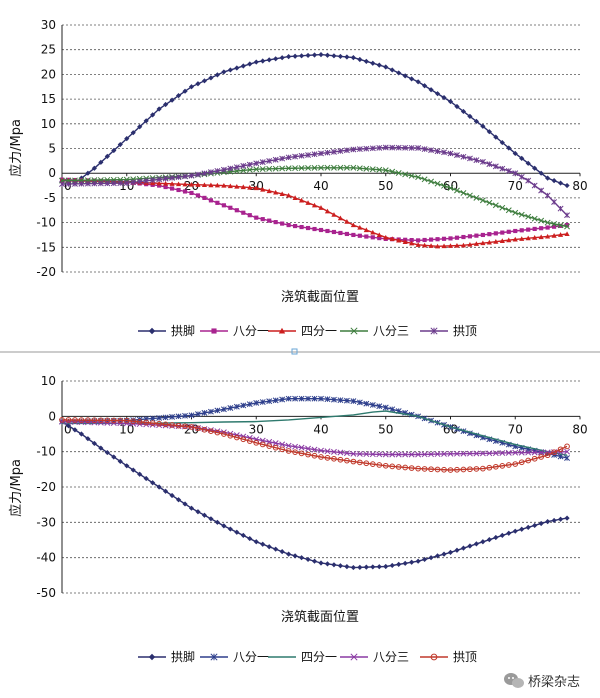 The height and width of the screenshot is (698, 600). Describe the element at coordinates (542, 681) in the screenshot. I see `watermark: 桥梁杂志` at that location.